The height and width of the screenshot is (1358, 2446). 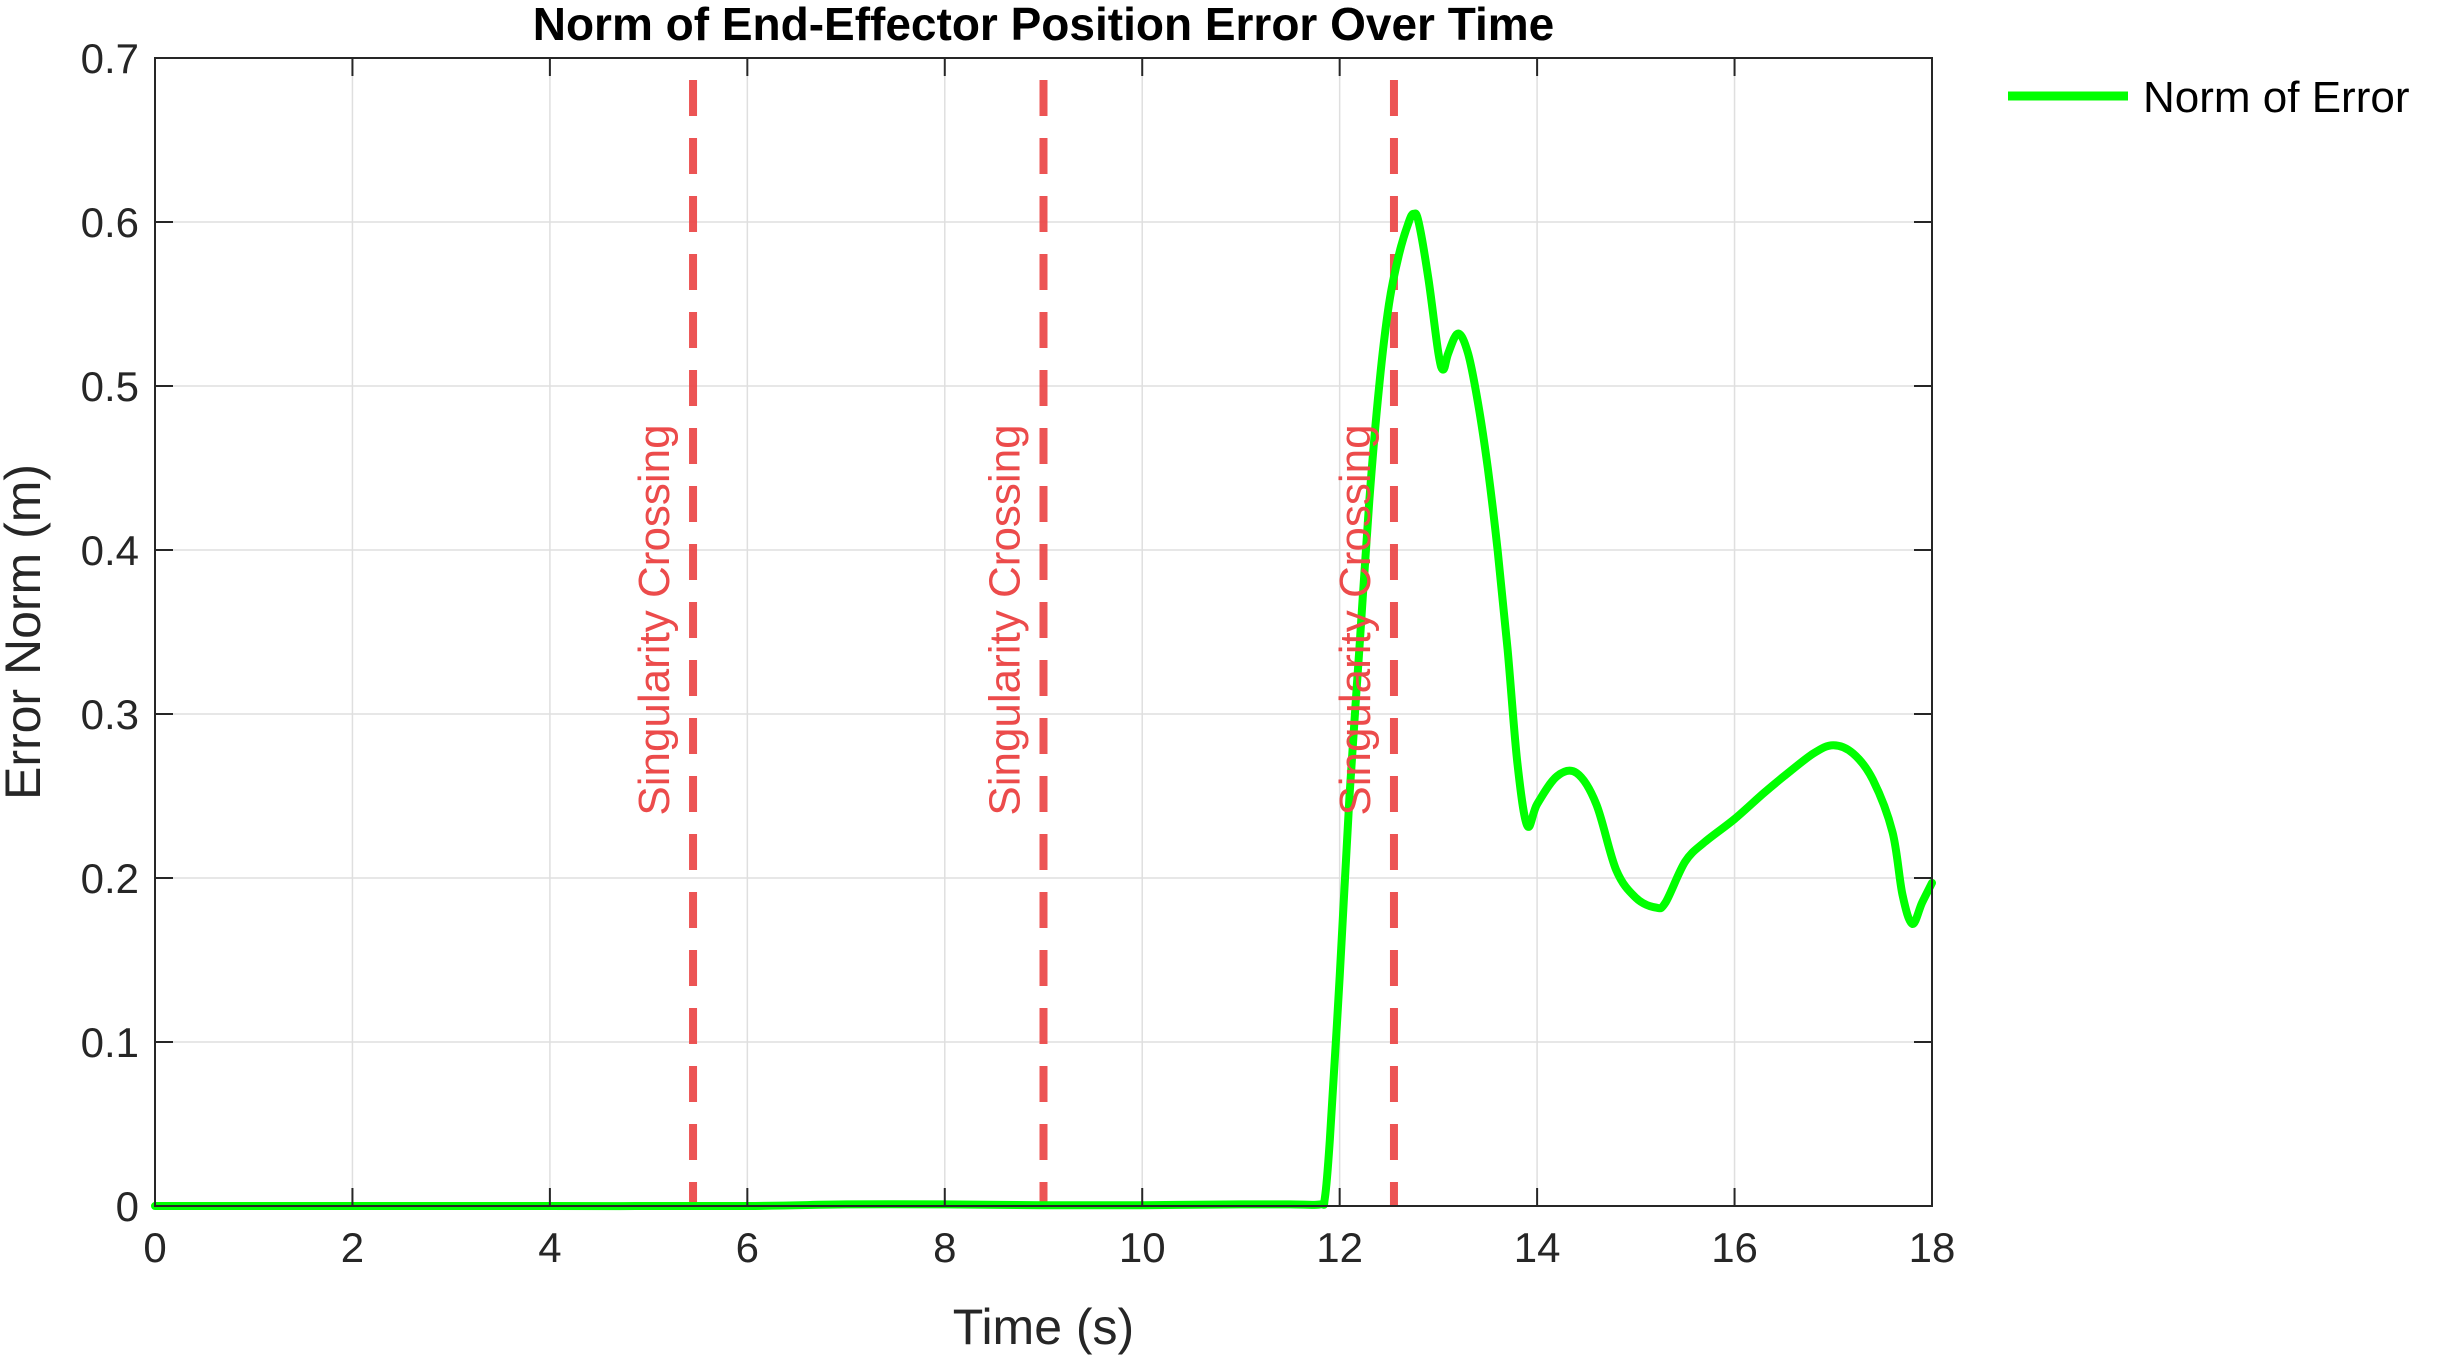 I want to click on y-tick-label: 0.6, so click(x=110, y=222).